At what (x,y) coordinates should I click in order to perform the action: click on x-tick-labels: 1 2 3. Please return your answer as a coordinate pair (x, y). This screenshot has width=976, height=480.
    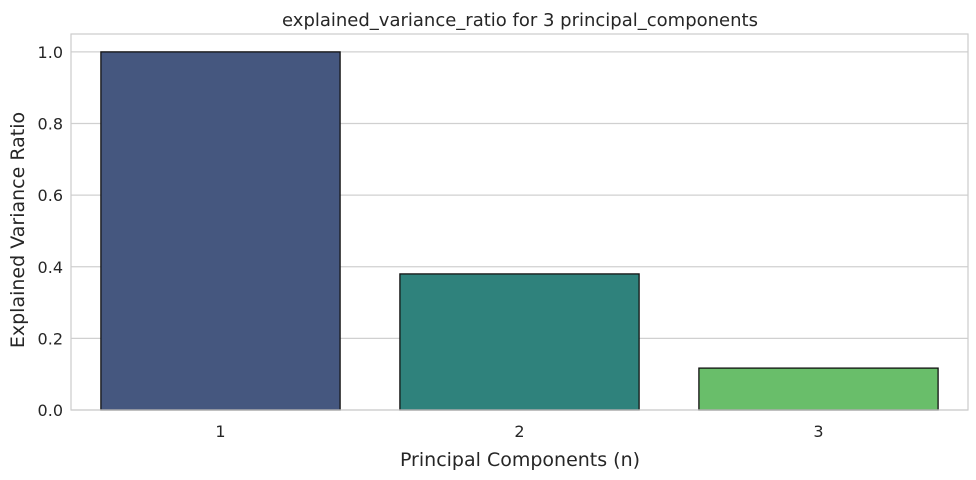
    Looking at the image, I should click on (519, 431).